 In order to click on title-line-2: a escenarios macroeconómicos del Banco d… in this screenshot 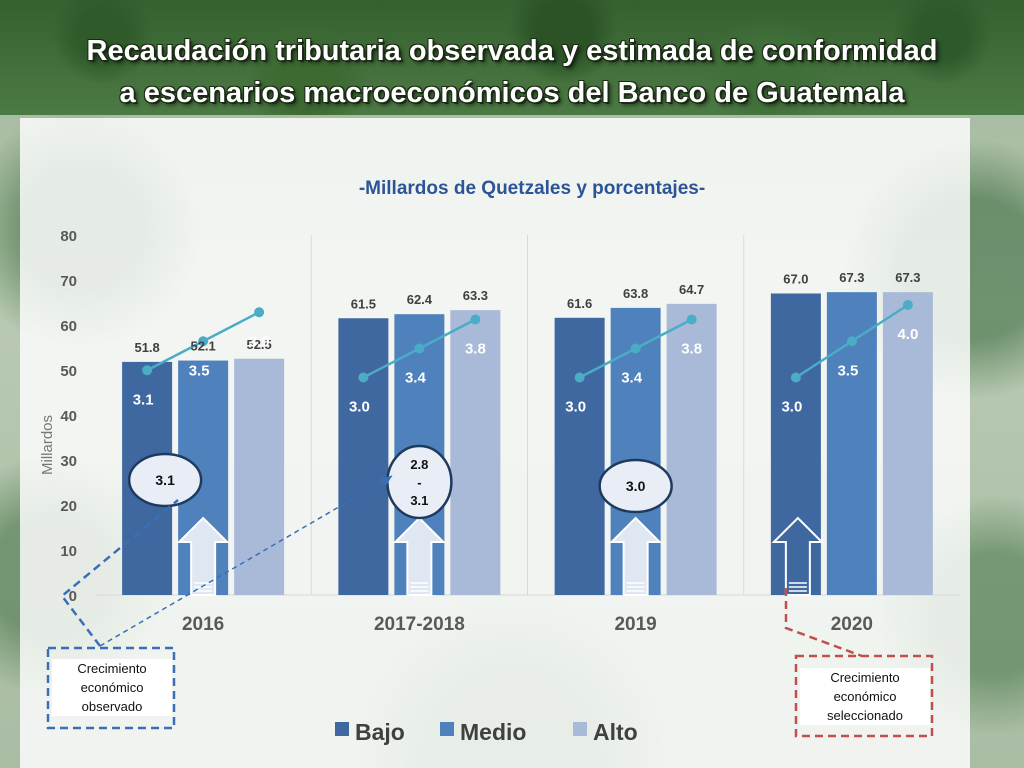, I will do `click(512, 93)`.